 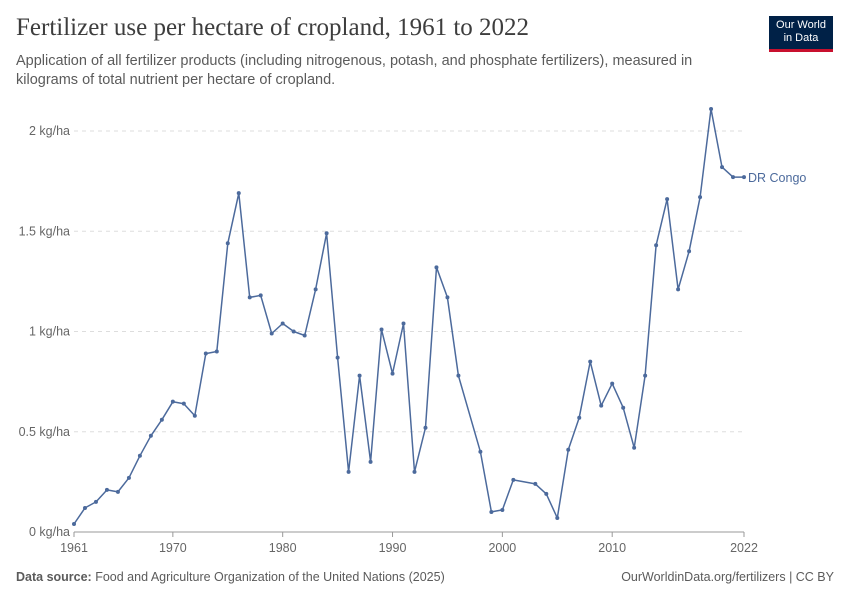 I want to click on x-tick-label: 1970, so click(x=173, y=548).